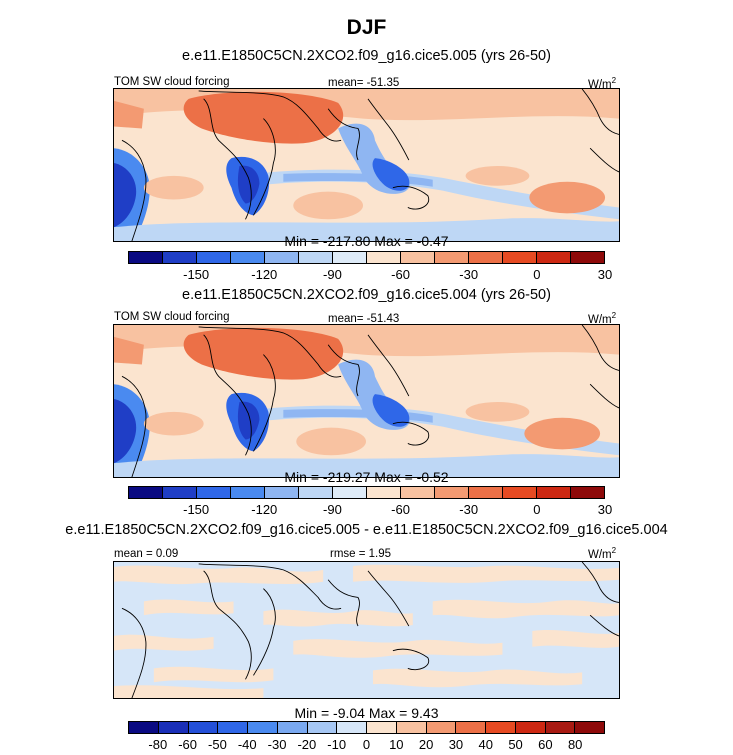 The height and width of the screenshot is (755, 733). What do you see at coordinates (158, 744) in the screenshot?
I see `colorbar-tick-label: -80` at bounding box center [158, 744].